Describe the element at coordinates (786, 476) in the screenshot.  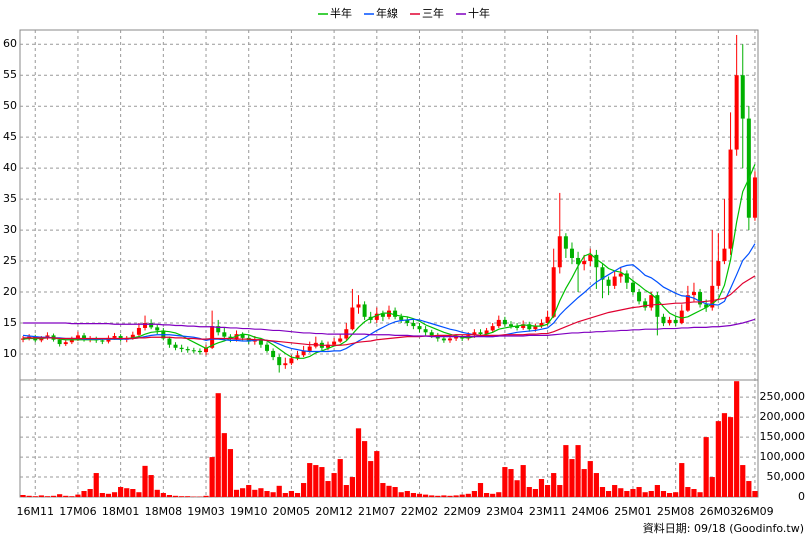
I see `y2-tick-label: 50,000` at that location.